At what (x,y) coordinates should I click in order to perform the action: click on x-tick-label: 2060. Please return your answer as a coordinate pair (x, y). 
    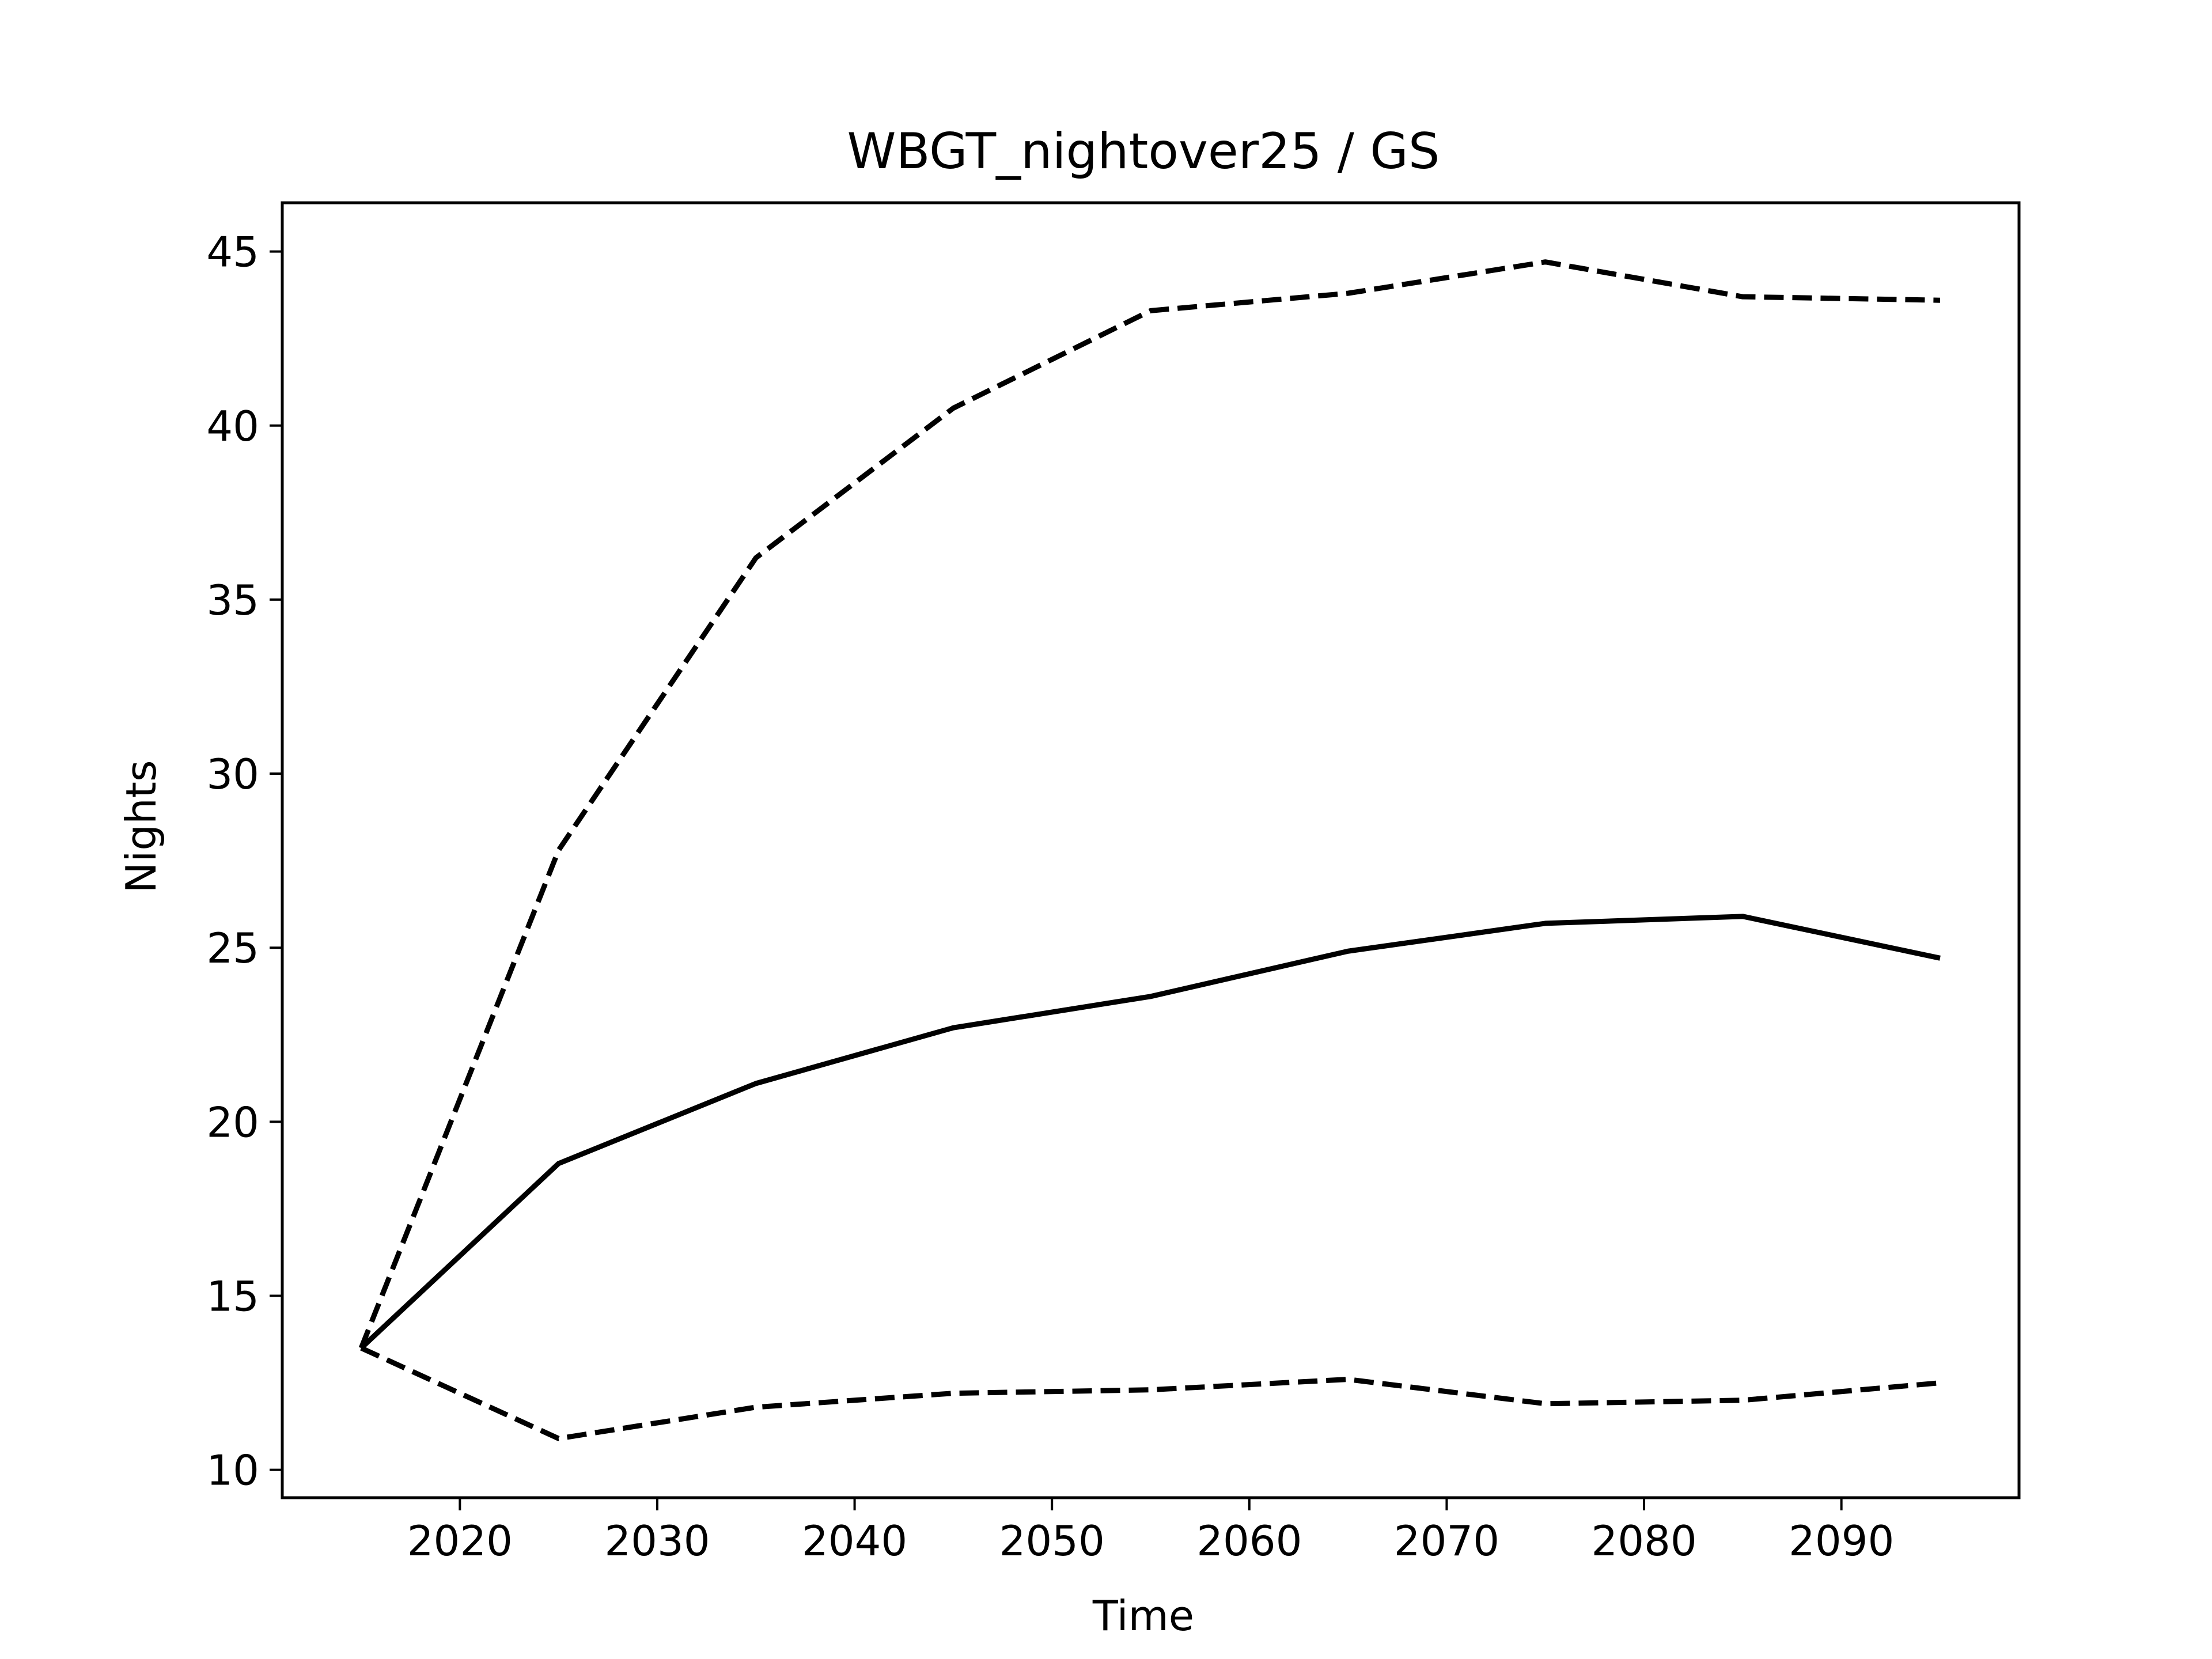
    Looking at the image, I should click on (1249, 1541).